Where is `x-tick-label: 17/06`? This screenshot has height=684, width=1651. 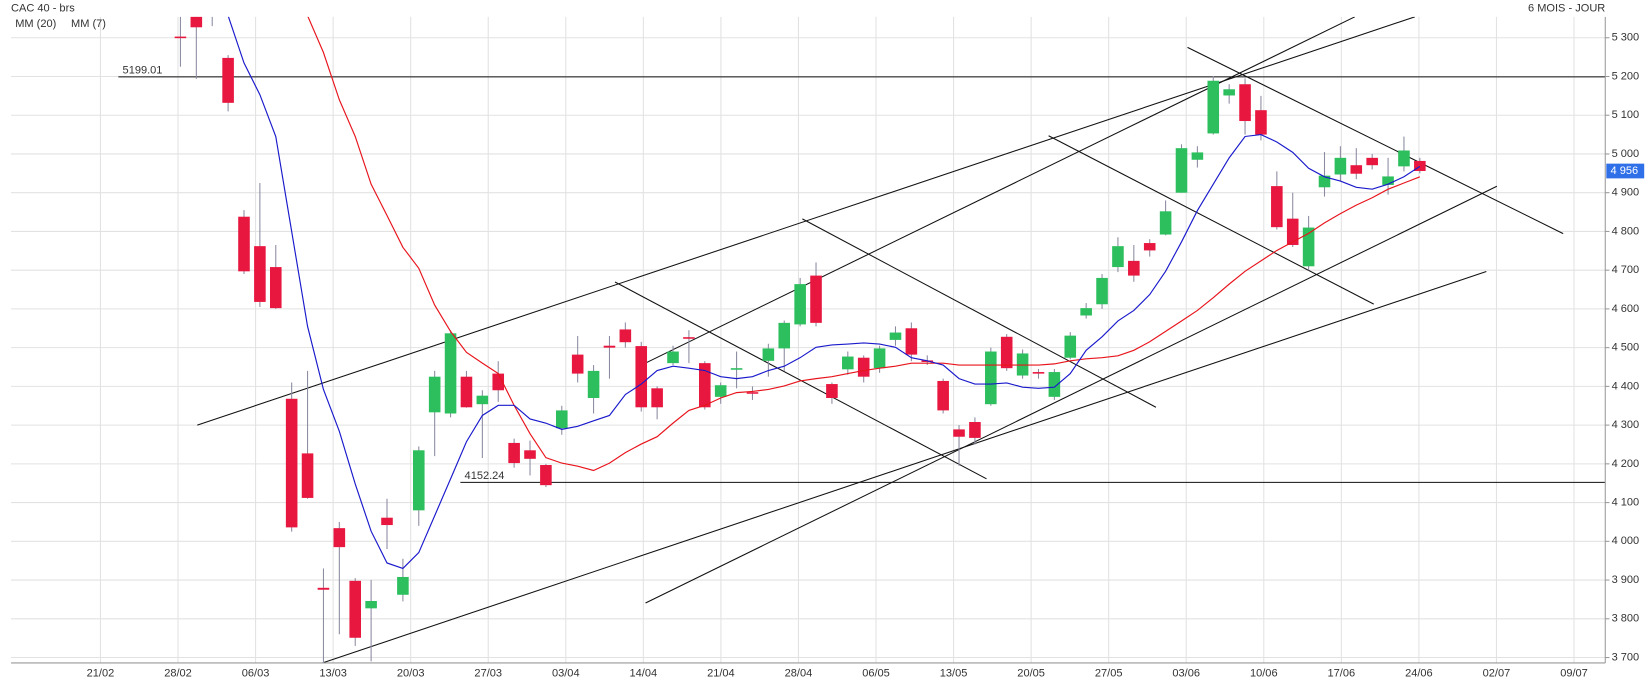
x-tick-label: 17/06 is located at coordinates (1342, 673).